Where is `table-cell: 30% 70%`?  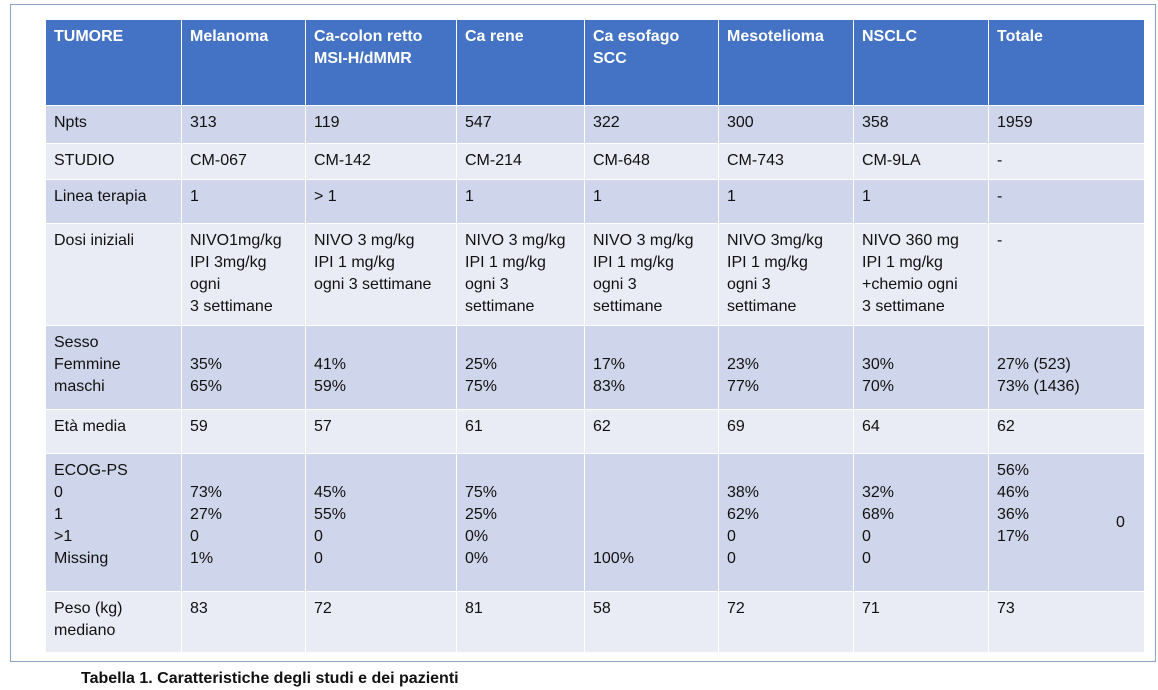 table-cell: 30% 70% is located at coordinates (921, 367).